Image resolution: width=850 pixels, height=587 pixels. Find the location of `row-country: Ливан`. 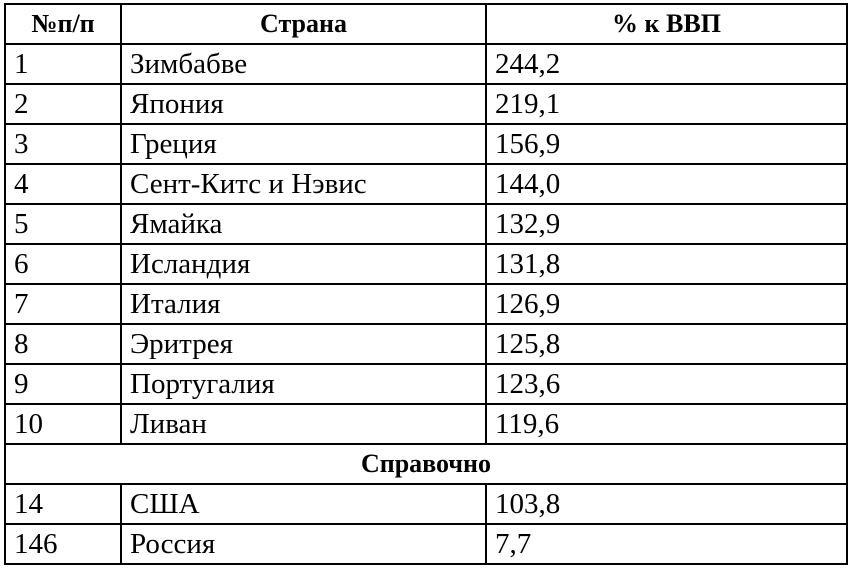

row-country: Ливан is located at coordinates (303, 424).